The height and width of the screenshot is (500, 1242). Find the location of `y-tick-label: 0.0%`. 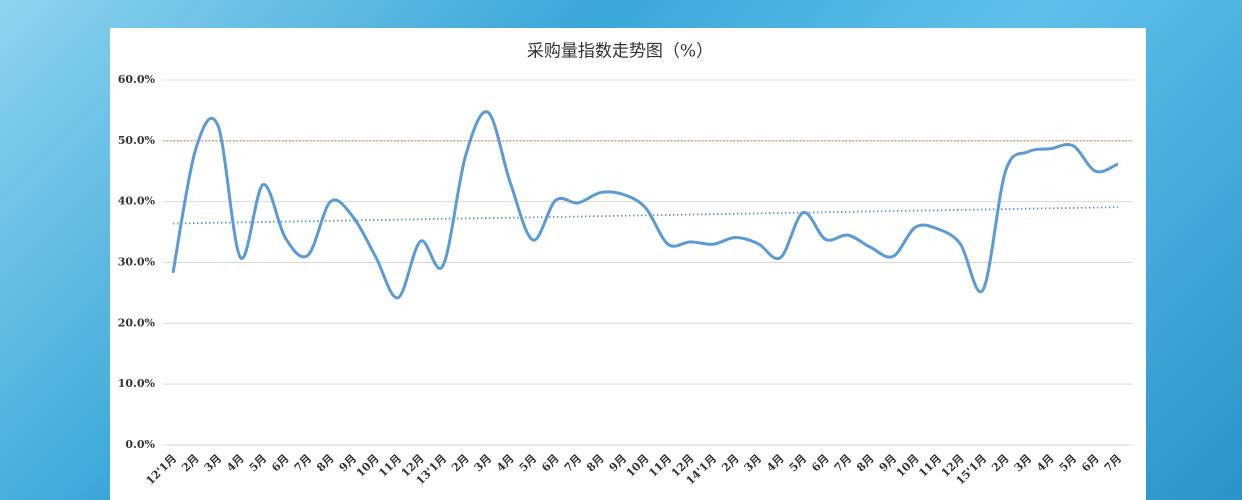

y-tick-label: 0.0% is located at coordinates (140, 444).